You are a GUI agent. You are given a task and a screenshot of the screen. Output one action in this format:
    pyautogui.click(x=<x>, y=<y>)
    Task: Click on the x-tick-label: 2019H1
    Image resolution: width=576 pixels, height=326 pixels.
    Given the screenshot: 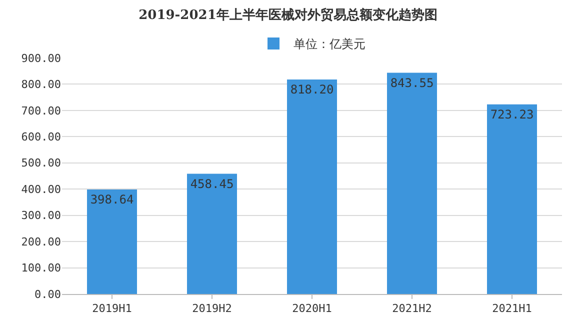 What is the action you would take?
    pyautogui.click(x=112, y=309)
    